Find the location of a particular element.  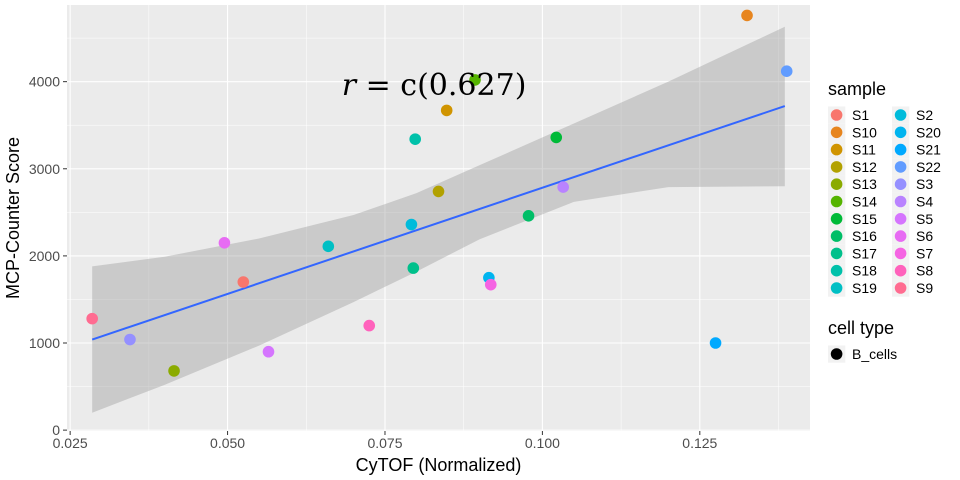

point-s1 is located at coordinates (243, 282).